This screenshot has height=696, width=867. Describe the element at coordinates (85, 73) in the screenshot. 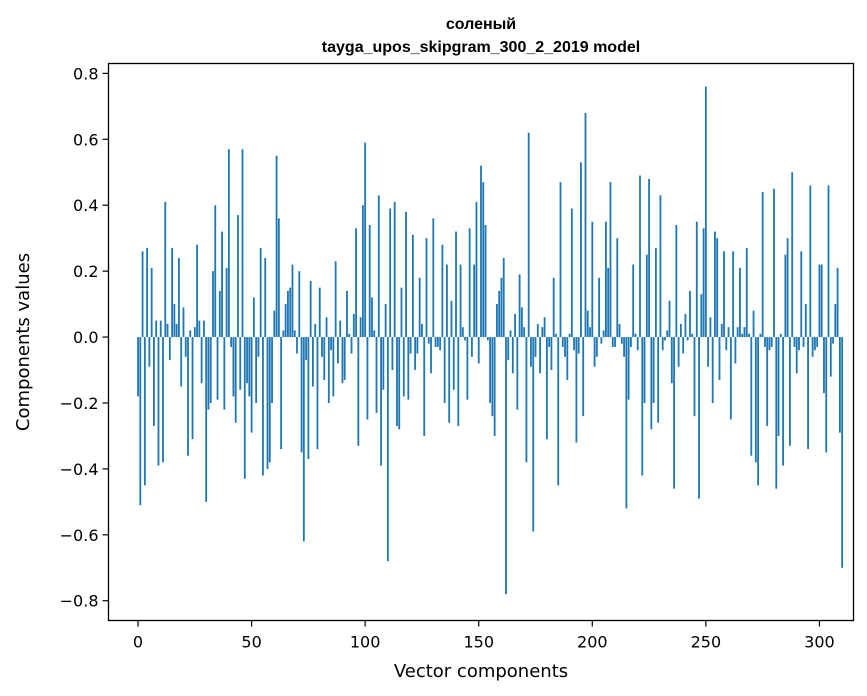

I see `y-tick-label: 0.8` at that location.